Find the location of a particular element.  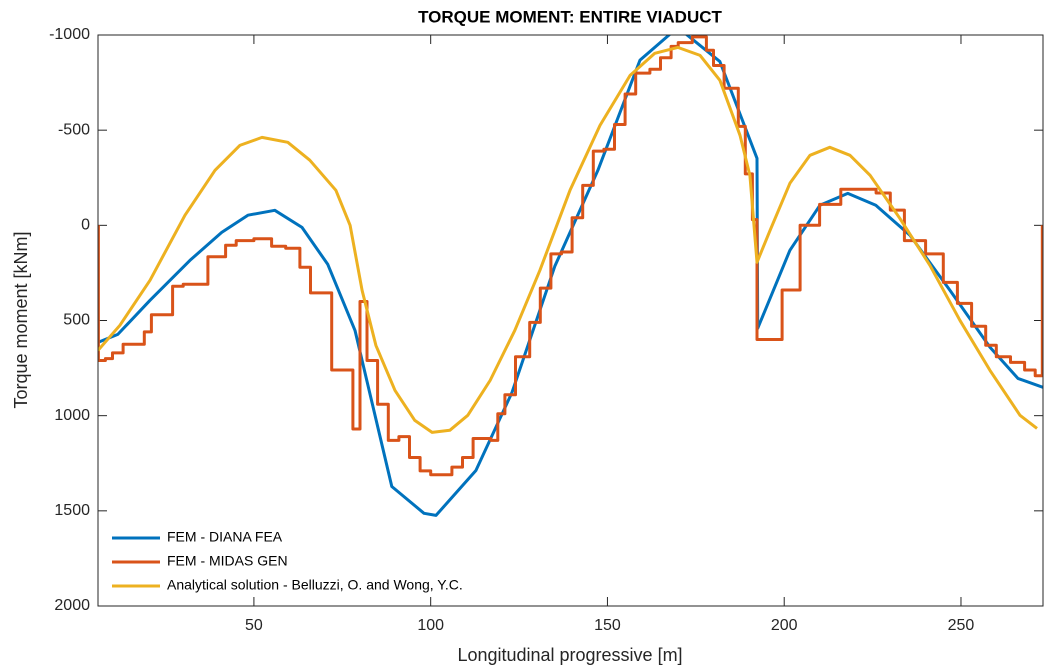

x-tick-label: 150 is located at coordinates (607, 625).